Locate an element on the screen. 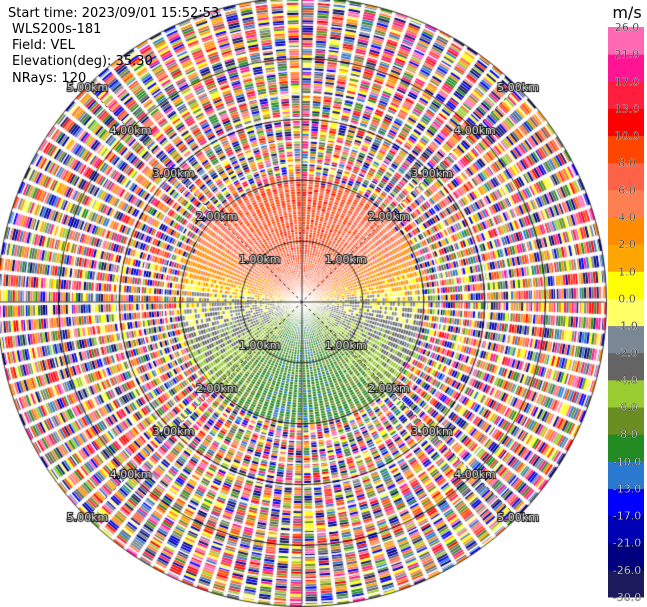 The width and height of the screenshot is (647, 607). colorbar-tick-label: -6.0 is located at coordinates (626, 407).